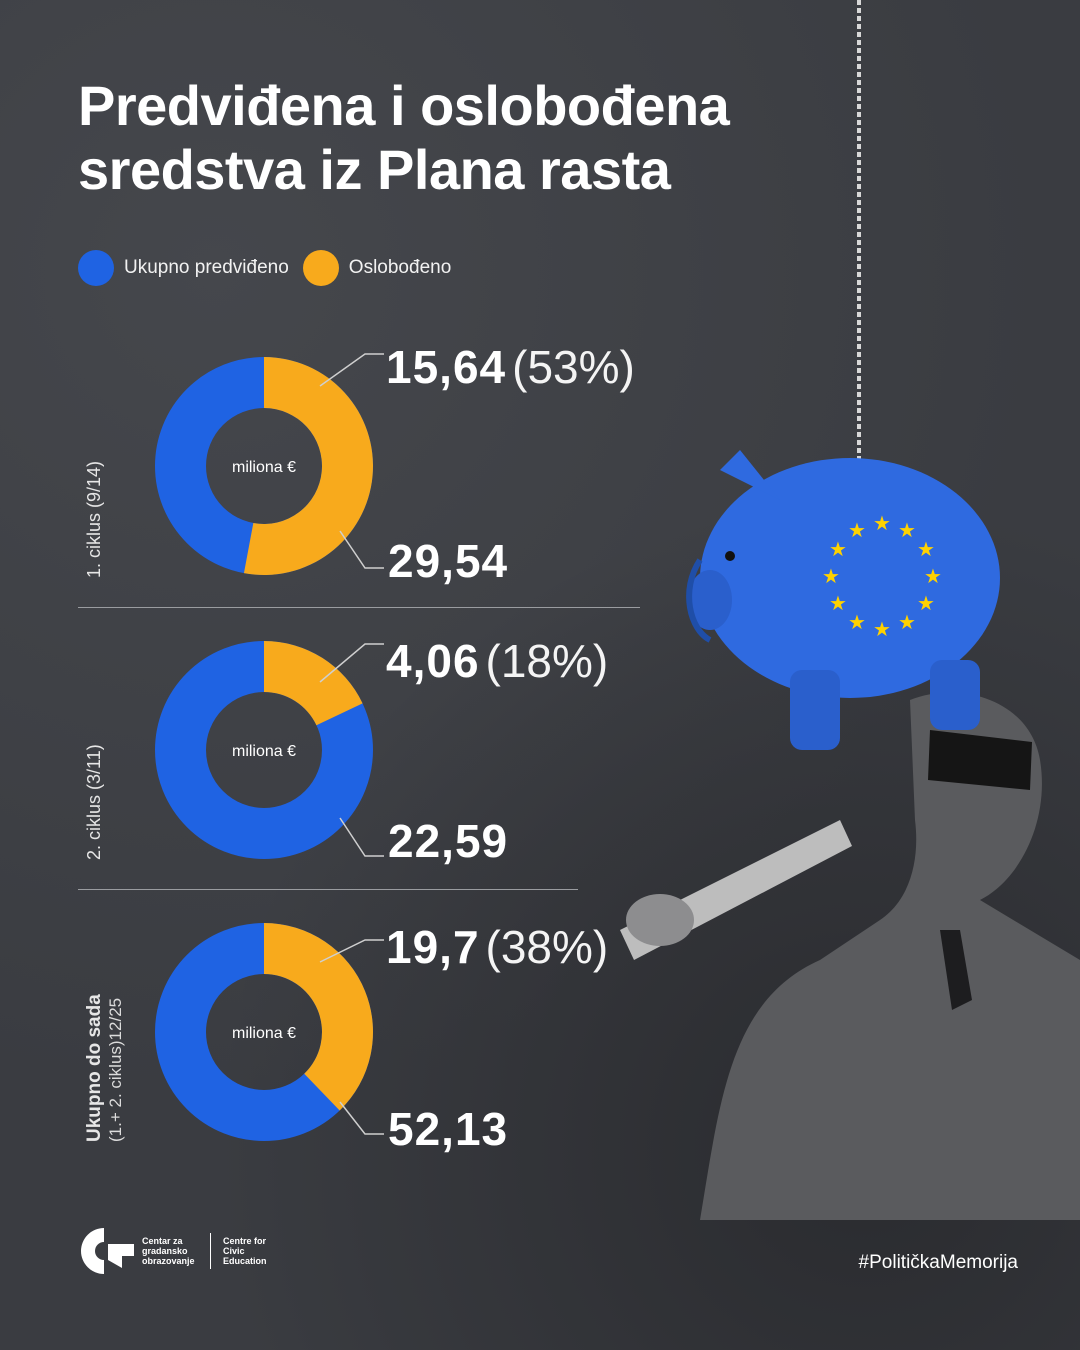 The width and height of the screenshot is (1080, 1350). I want to click on logo-separator, so click(210, 1251).